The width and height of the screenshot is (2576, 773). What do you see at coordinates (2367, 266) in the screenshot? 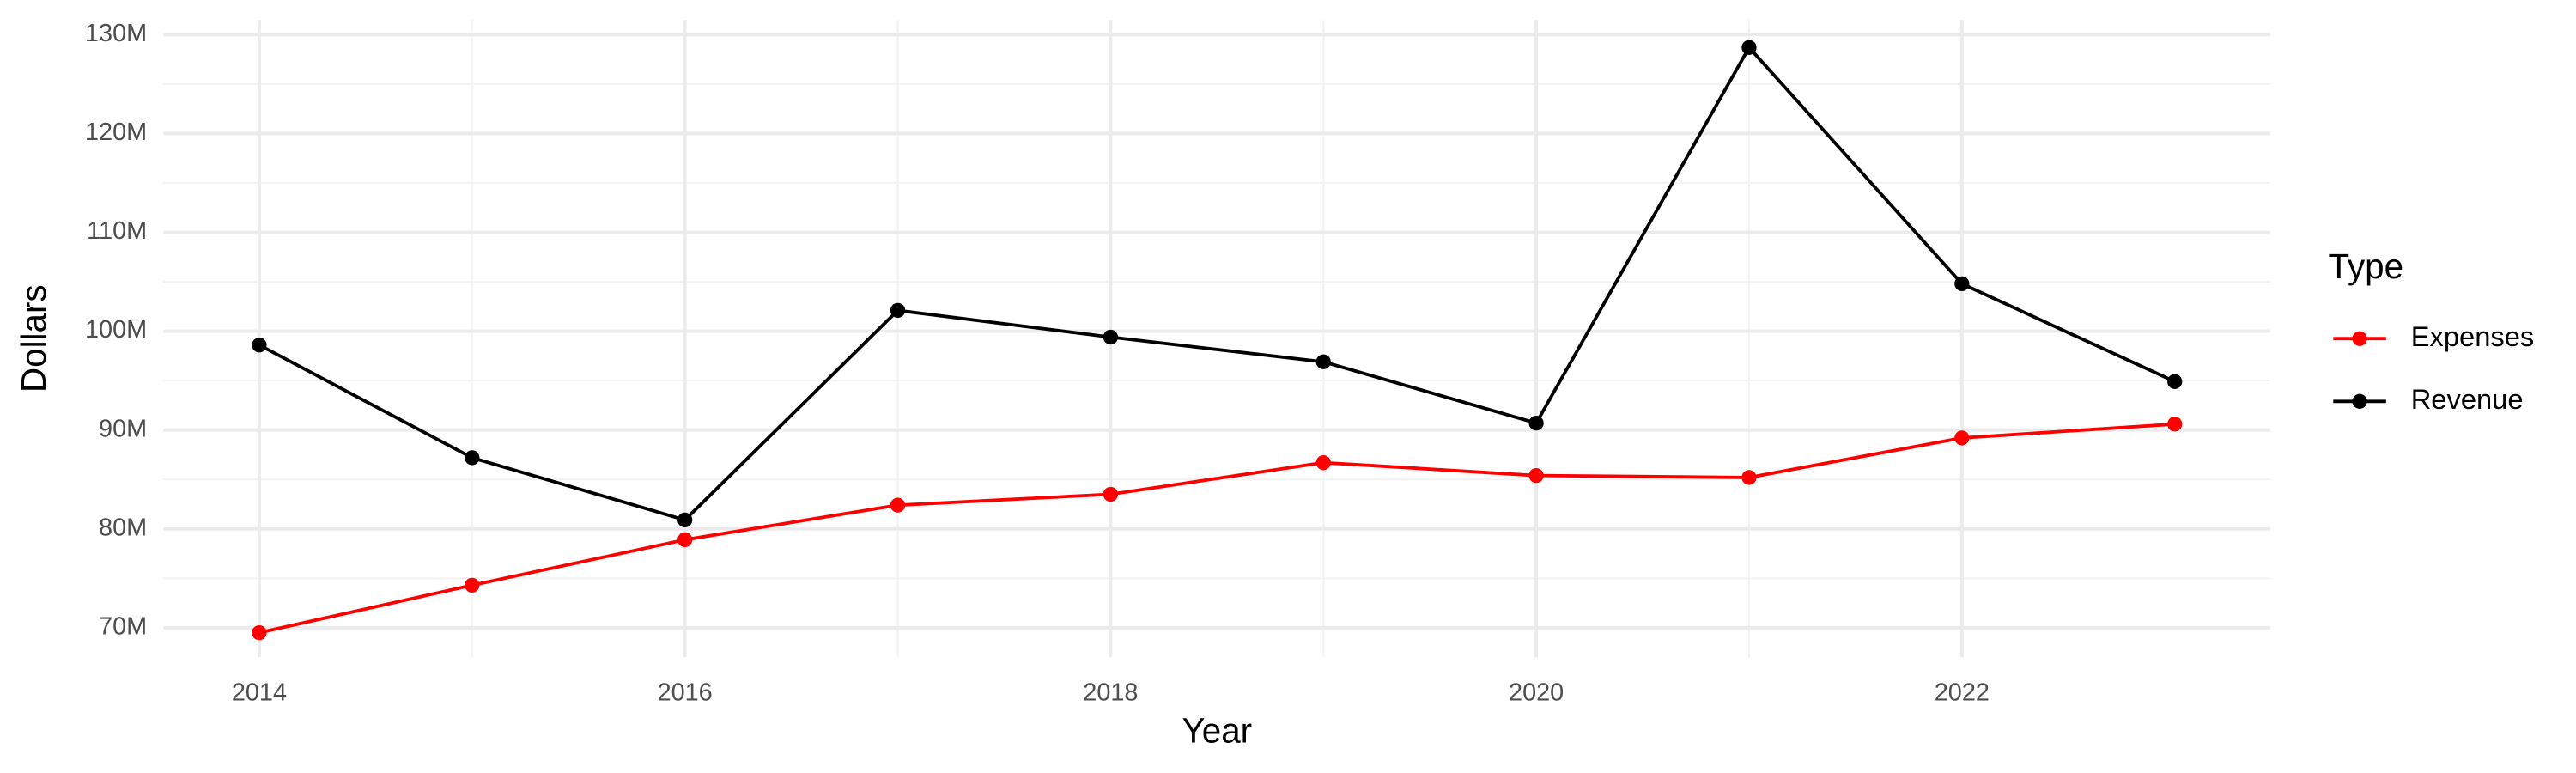
I see `legend-title: Type` at bounding box center [2367, 266].